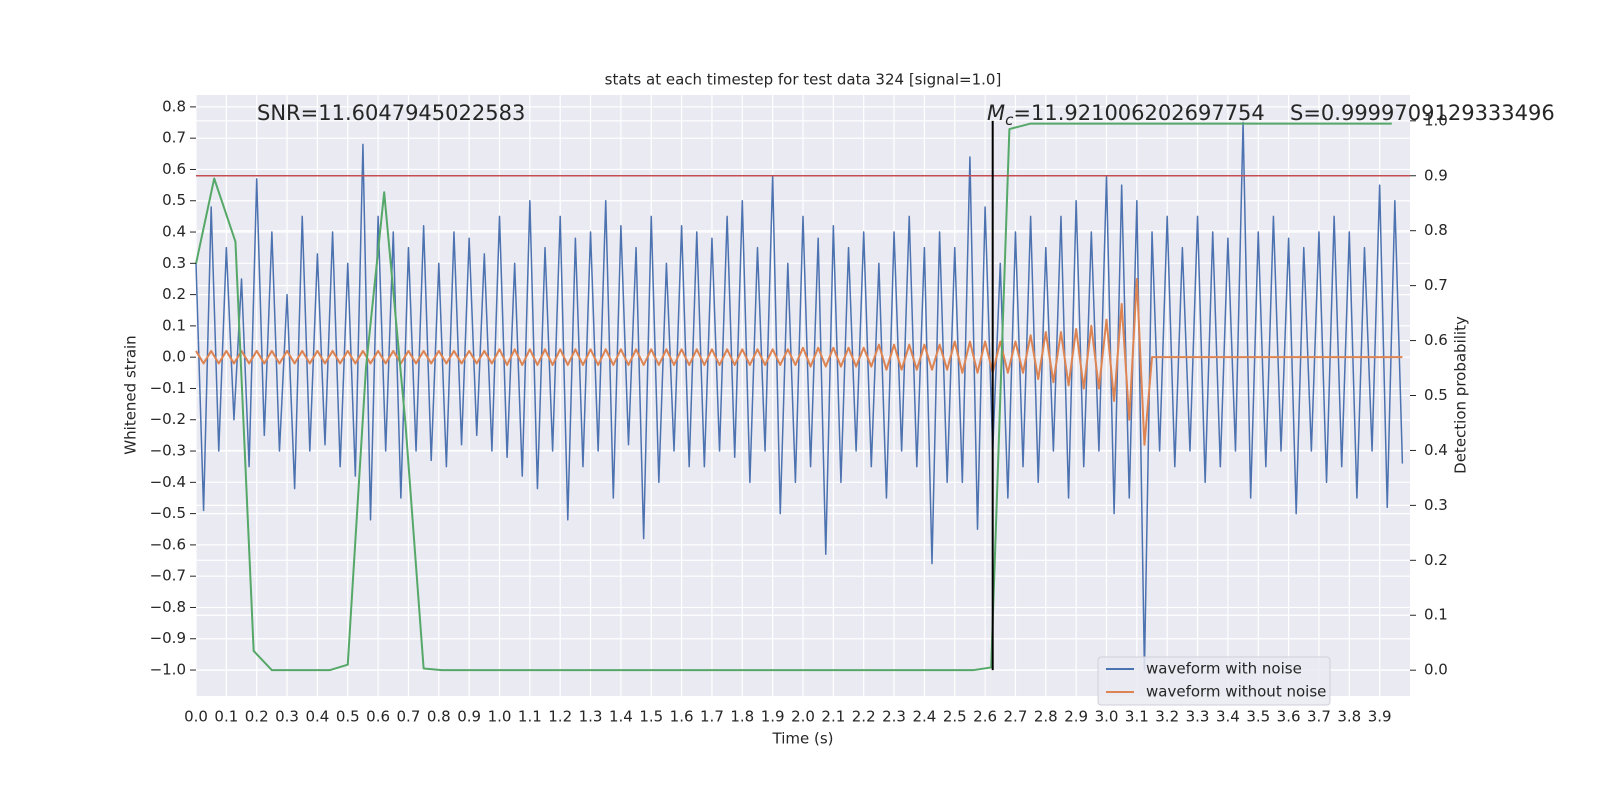  I want to click on y-tick-label: 0.8, so click(174, 106).